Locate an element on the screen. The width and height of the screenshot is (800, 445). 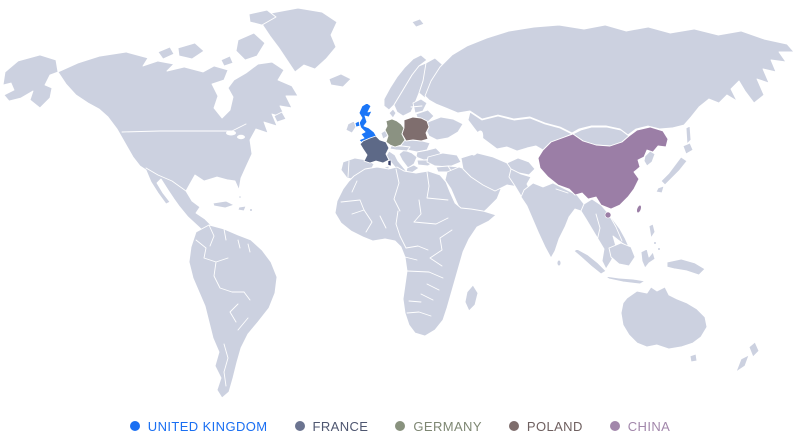
legend-item-united-kingdom: UNITED KINGDOM is located at coordinates (198, 426).